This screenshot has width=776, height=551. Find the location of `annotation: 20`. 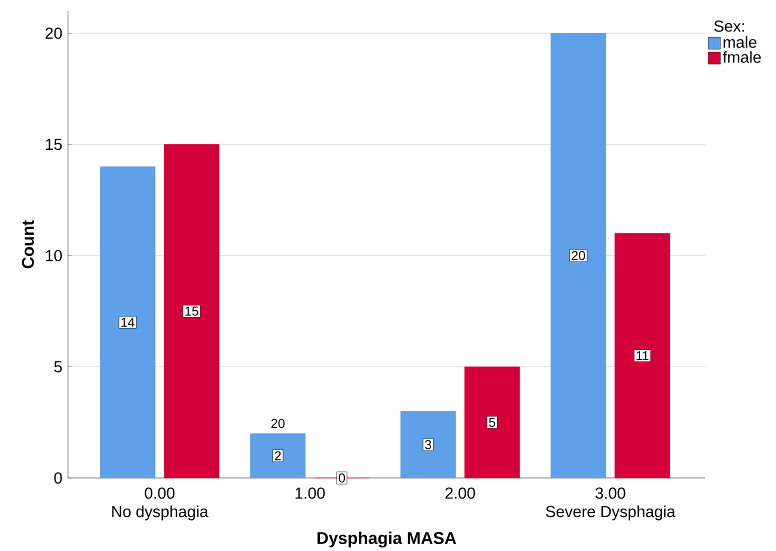

annotation: 20 is located at coordinates (278, 423).